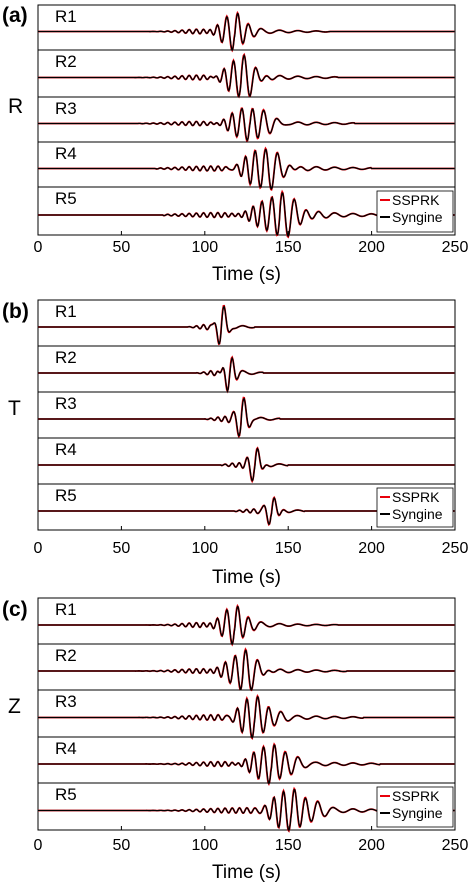  I want to click on component-label: Z, so click(14, 706).